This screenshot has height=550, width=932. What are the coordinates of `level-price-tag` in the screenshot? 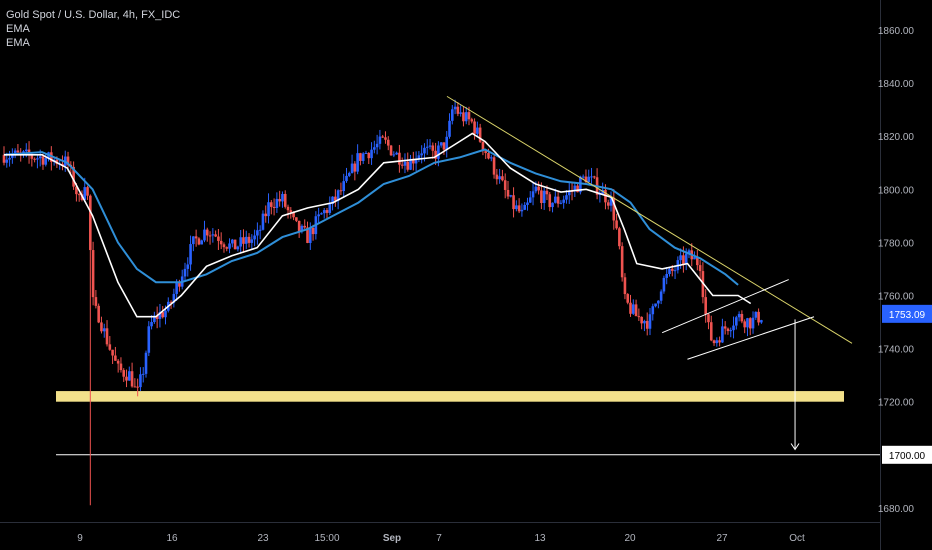 It's located at (907, 454).